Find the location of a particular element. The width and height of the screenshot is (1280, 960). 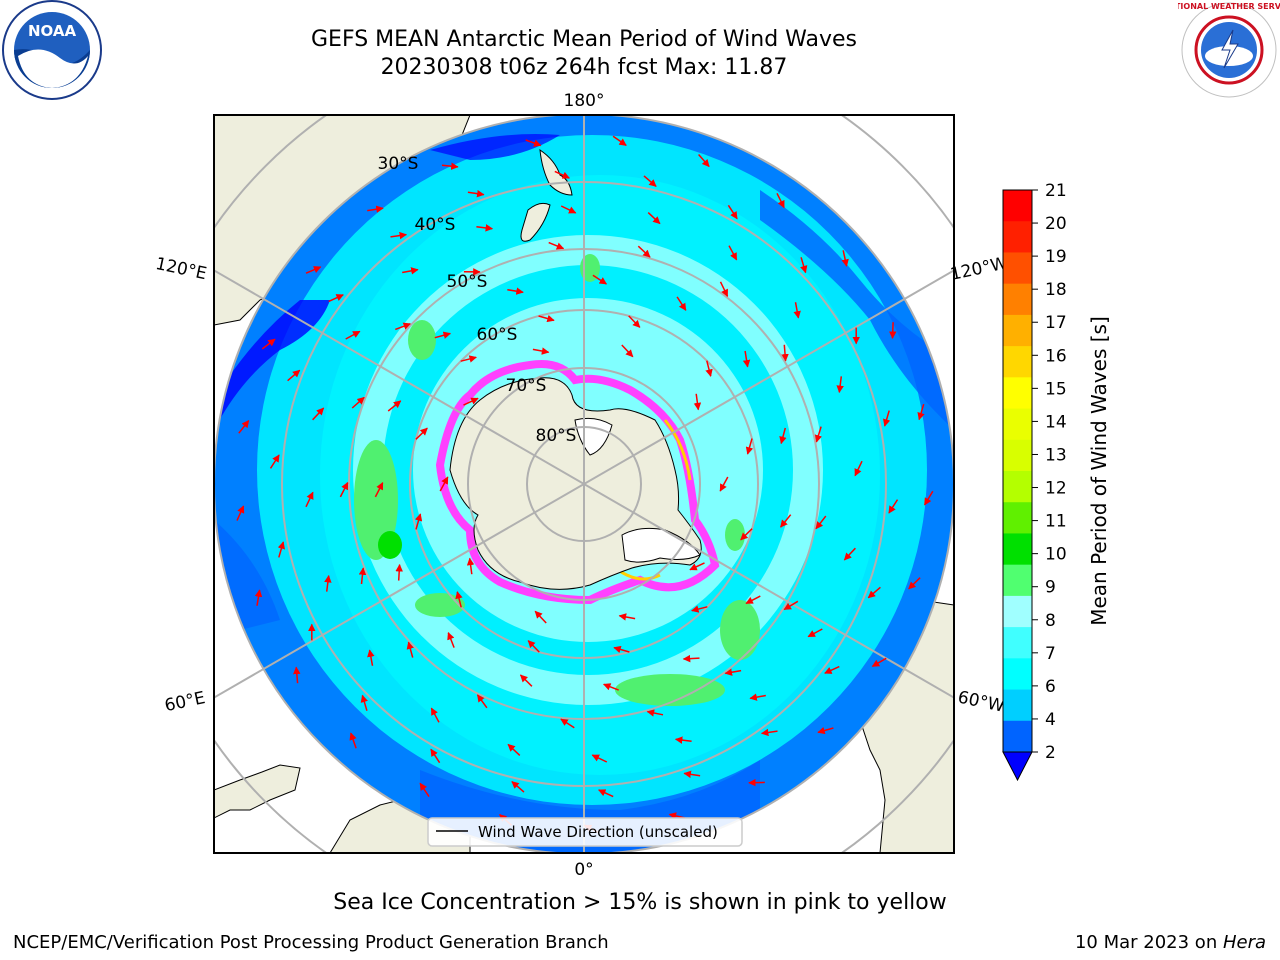

footer-date: 10 Mar 2023 on is located at coordinates (1148, 942).